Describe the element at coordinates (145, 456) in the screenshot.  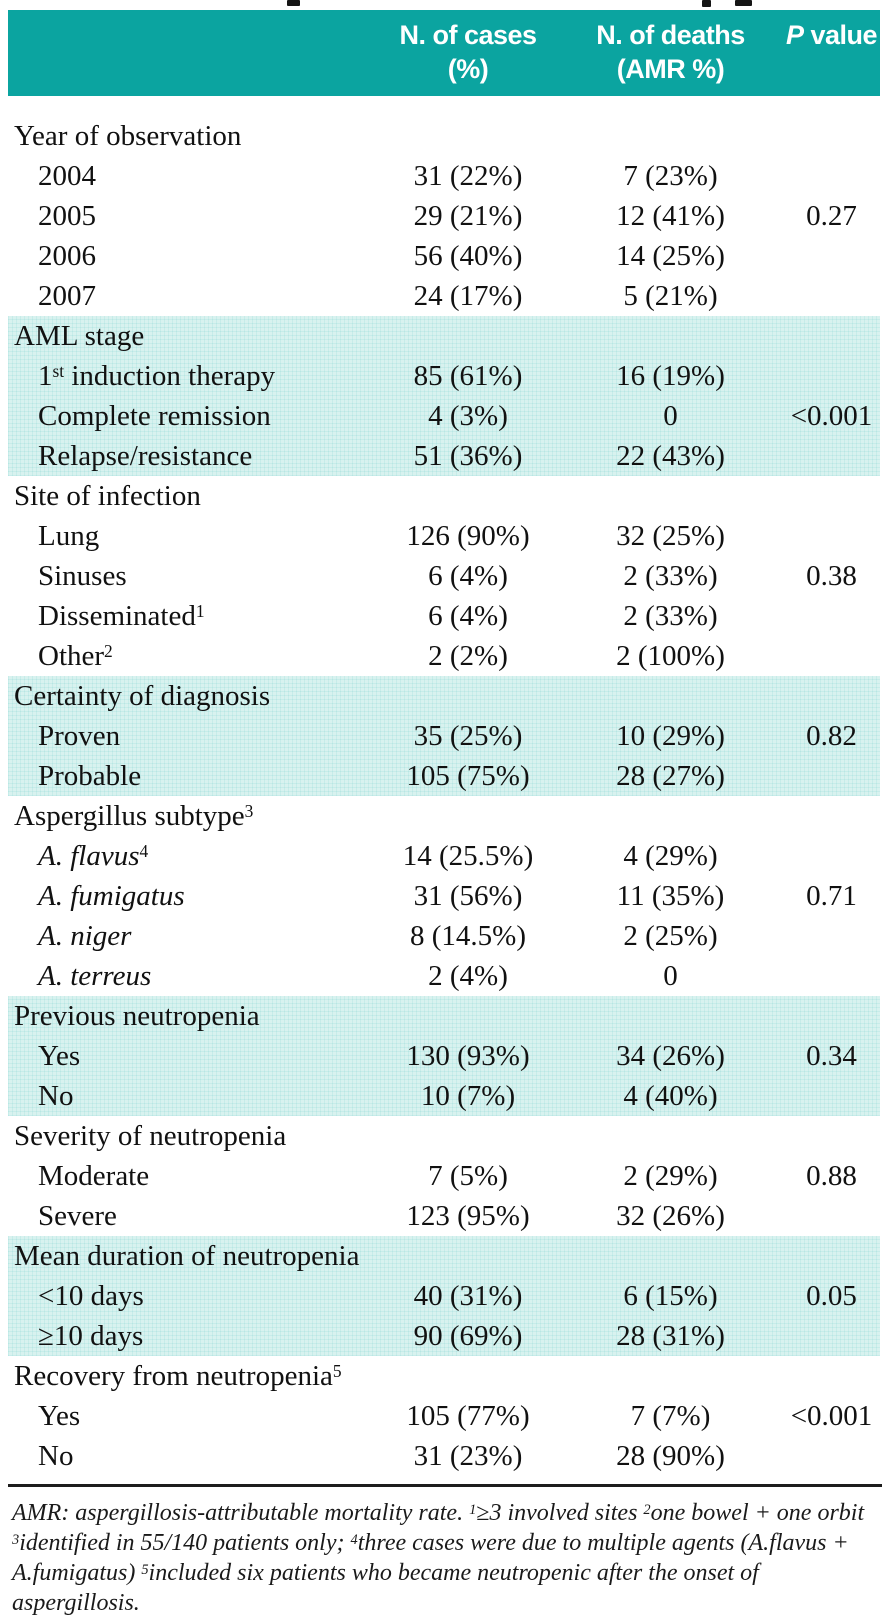
I see `text-part: Relapse/resistance` at that location.